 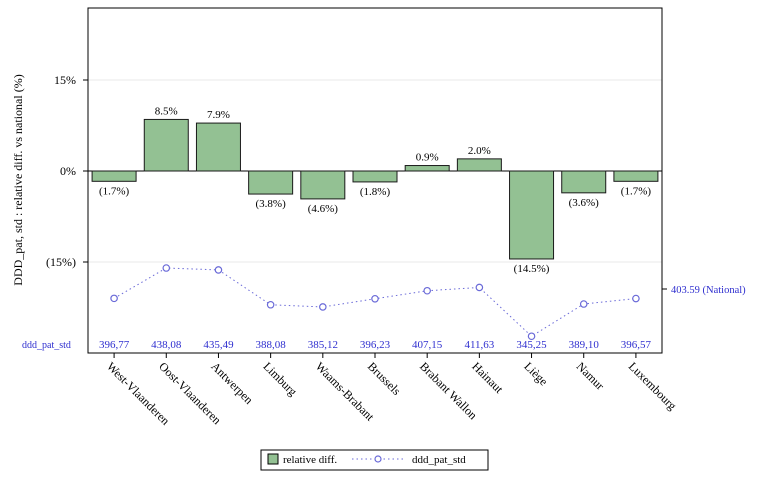 I want to click on value-row-cell: 396,23, so click(x=375, y=345).